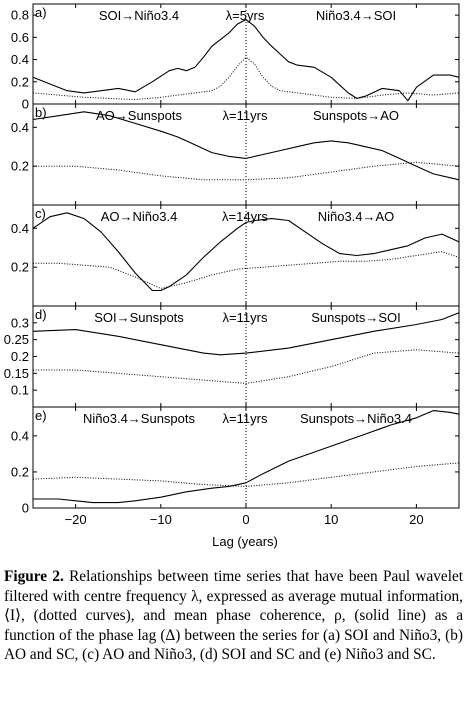  Describe the element at coordinates (41, 12) in the screenshot. I see `panel-1-letter: a)` at that location.